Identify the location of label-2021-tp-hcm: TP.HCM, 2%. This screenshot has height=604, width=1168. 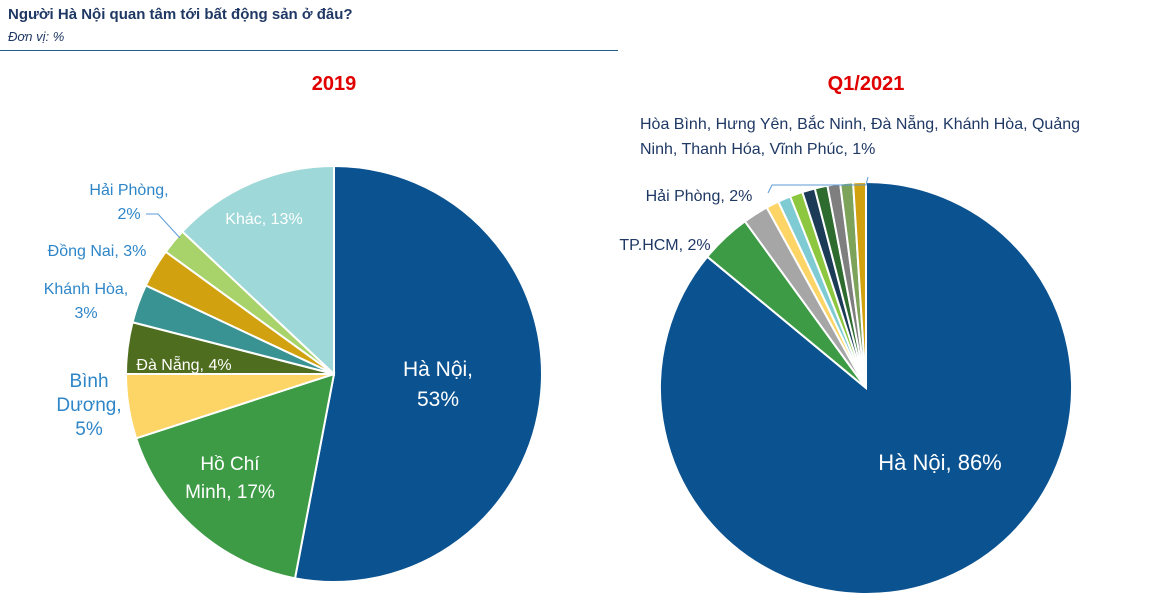
(664, 245).